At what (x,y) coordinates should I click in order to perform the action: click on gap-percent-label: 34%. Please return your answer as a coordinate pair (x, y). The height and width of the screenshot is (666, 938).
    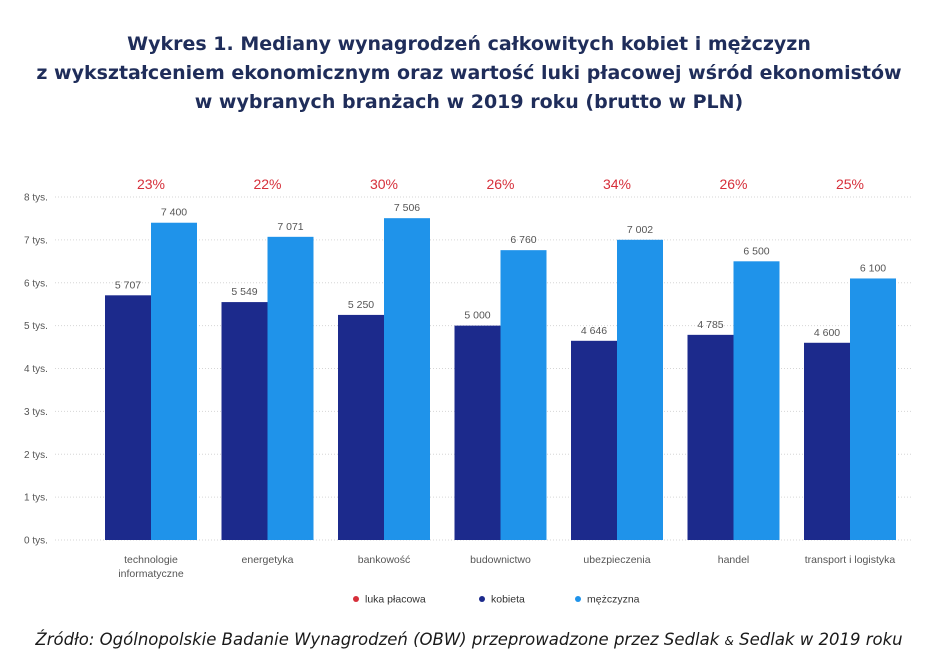
    Looking at the image, I should click on (617, 184).